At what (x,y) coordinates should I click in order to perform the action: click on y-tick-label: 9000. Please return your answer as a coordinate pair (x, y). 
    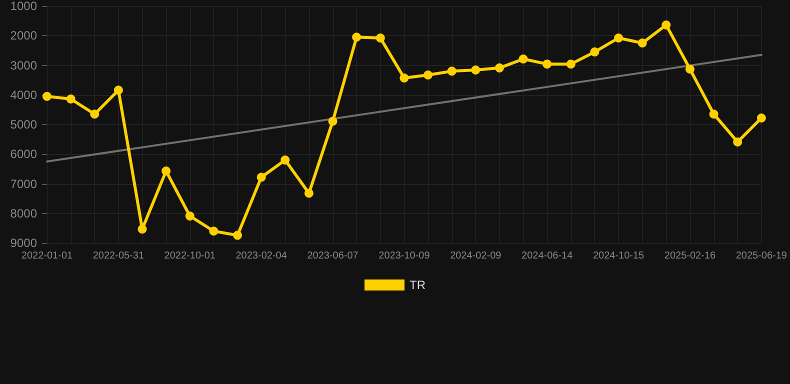
    Looking at the image, I should click on (24, 243).